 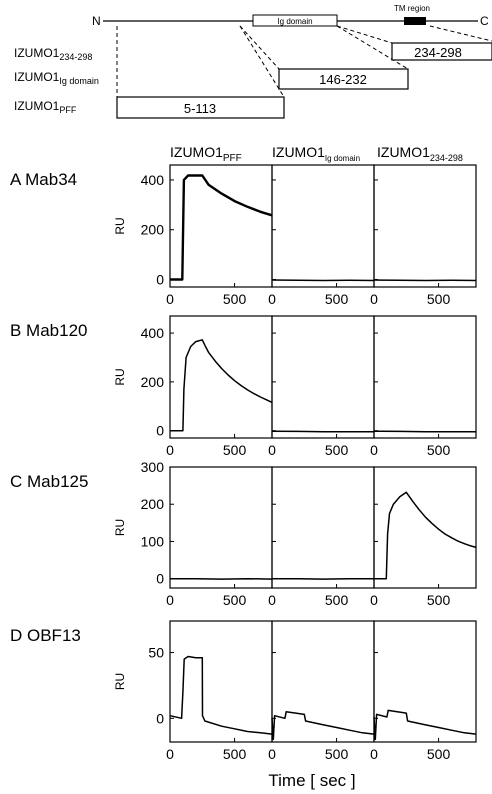 I want to click on construct-range-ig-domain: 146-232, so click(x=343, y=79).